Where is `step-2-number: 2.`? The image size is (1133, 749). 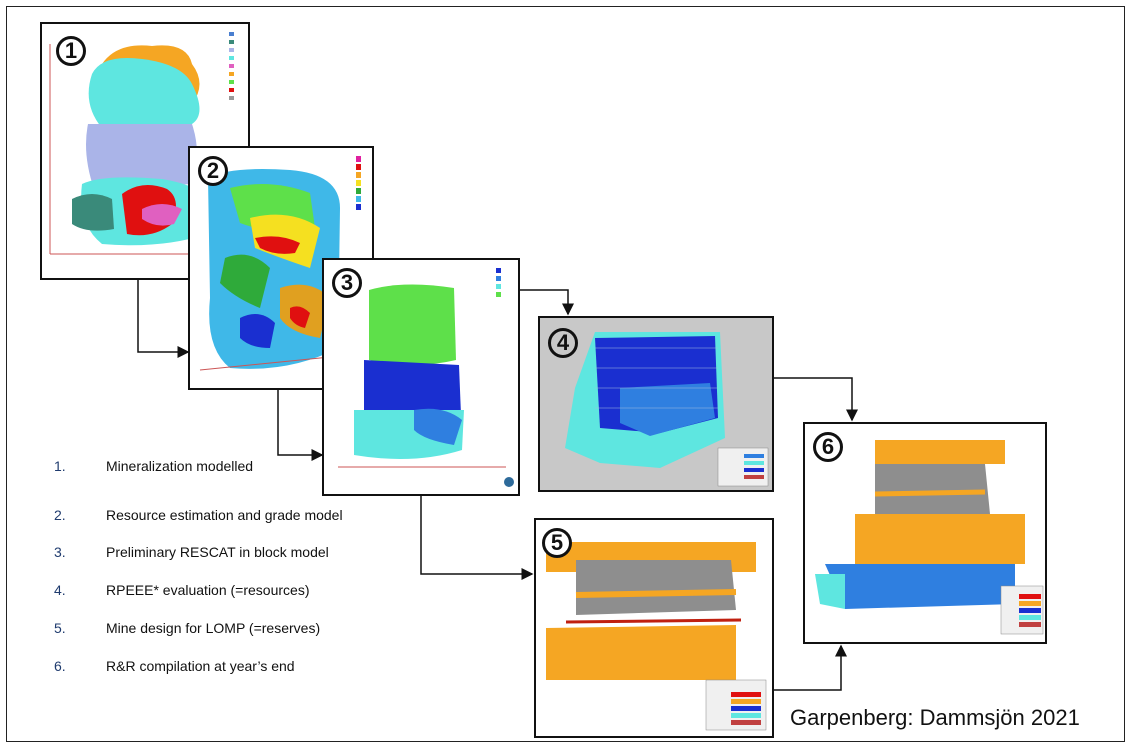
step-2-number: 2. is located at coordinates (60, 515).